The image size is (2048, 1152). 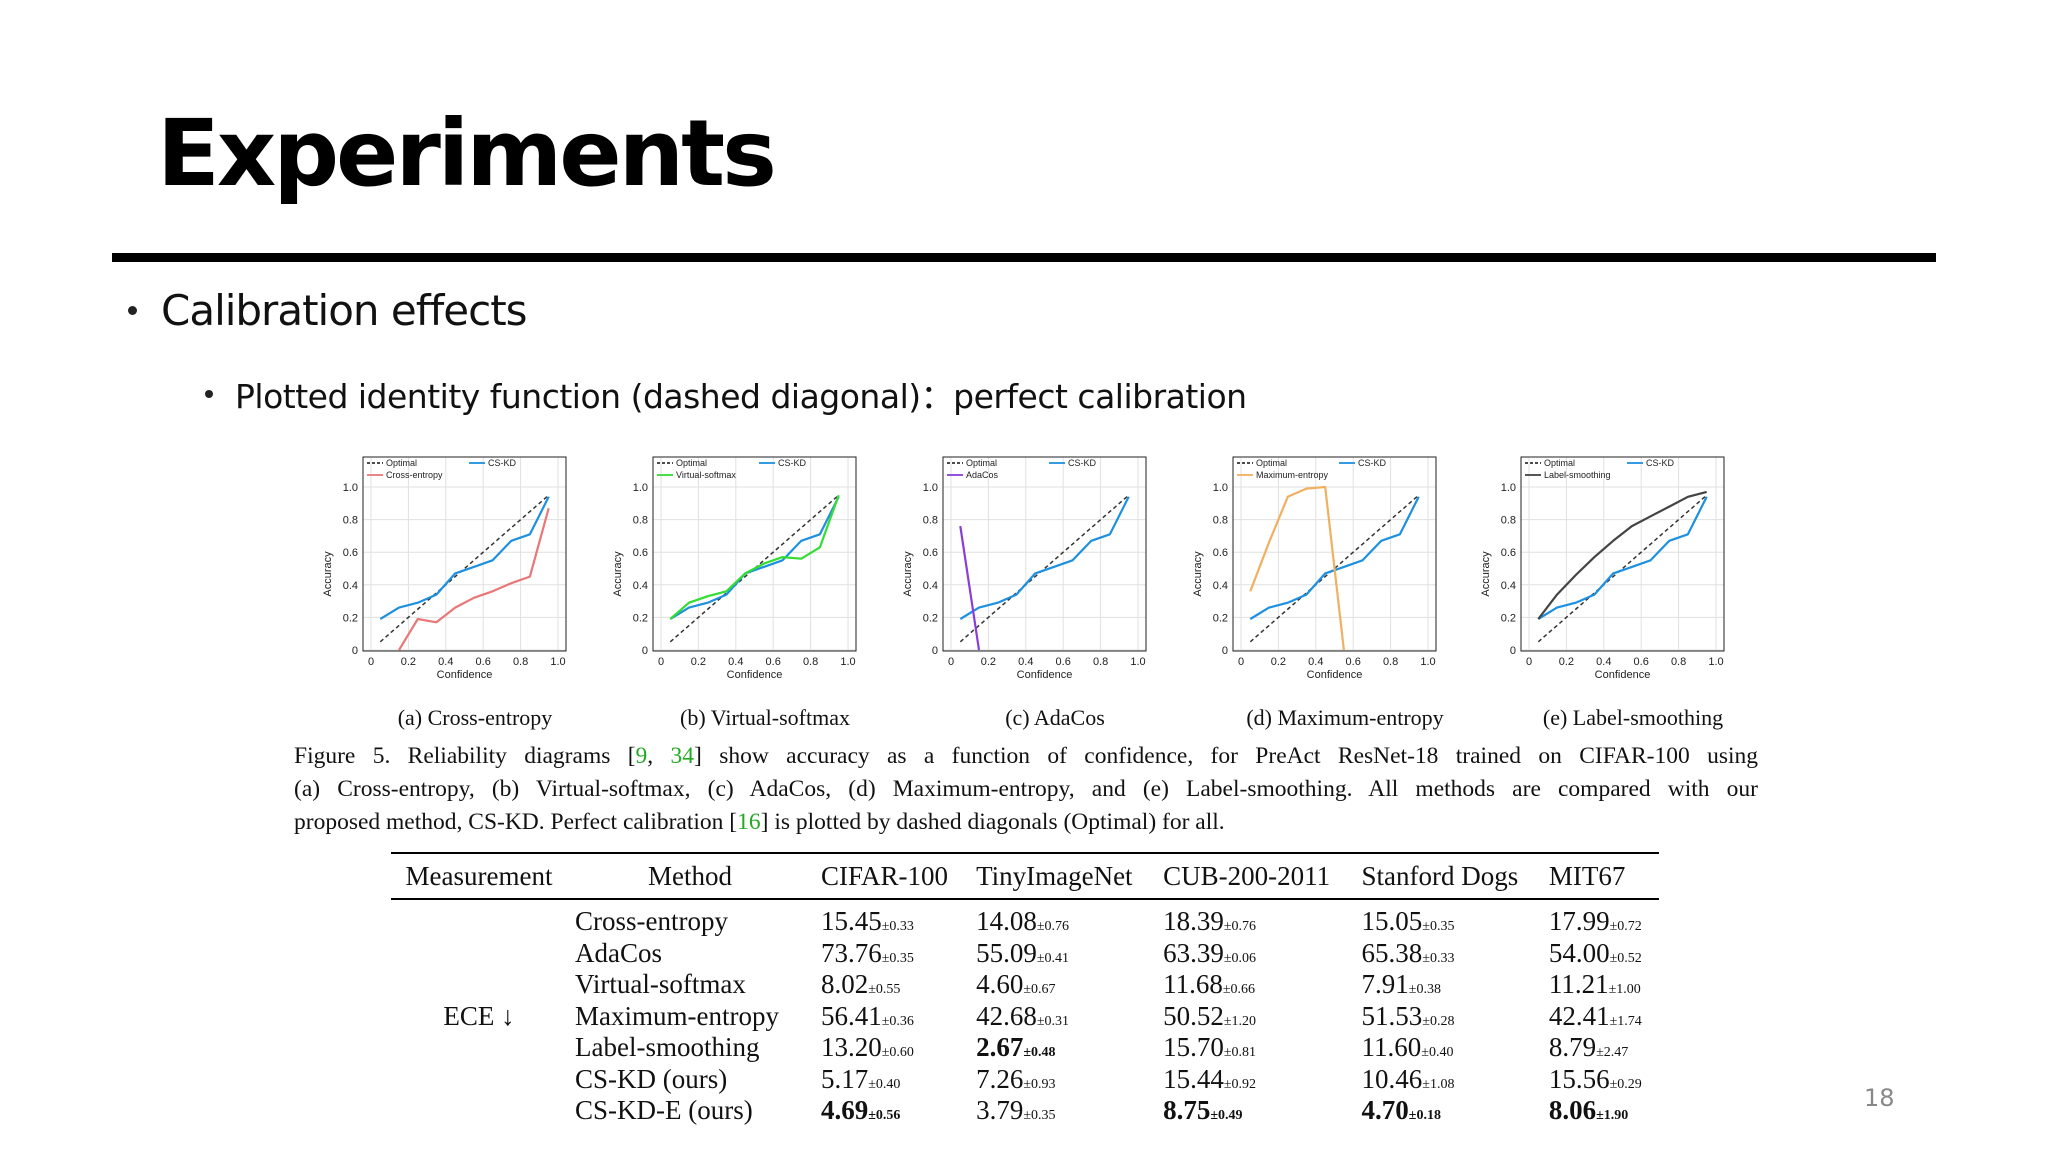 What do you see at coordinates (1210, 952) in the screenshot?
I see `value-cell: 63.39±0.06` at bounding box center [1210, 952].